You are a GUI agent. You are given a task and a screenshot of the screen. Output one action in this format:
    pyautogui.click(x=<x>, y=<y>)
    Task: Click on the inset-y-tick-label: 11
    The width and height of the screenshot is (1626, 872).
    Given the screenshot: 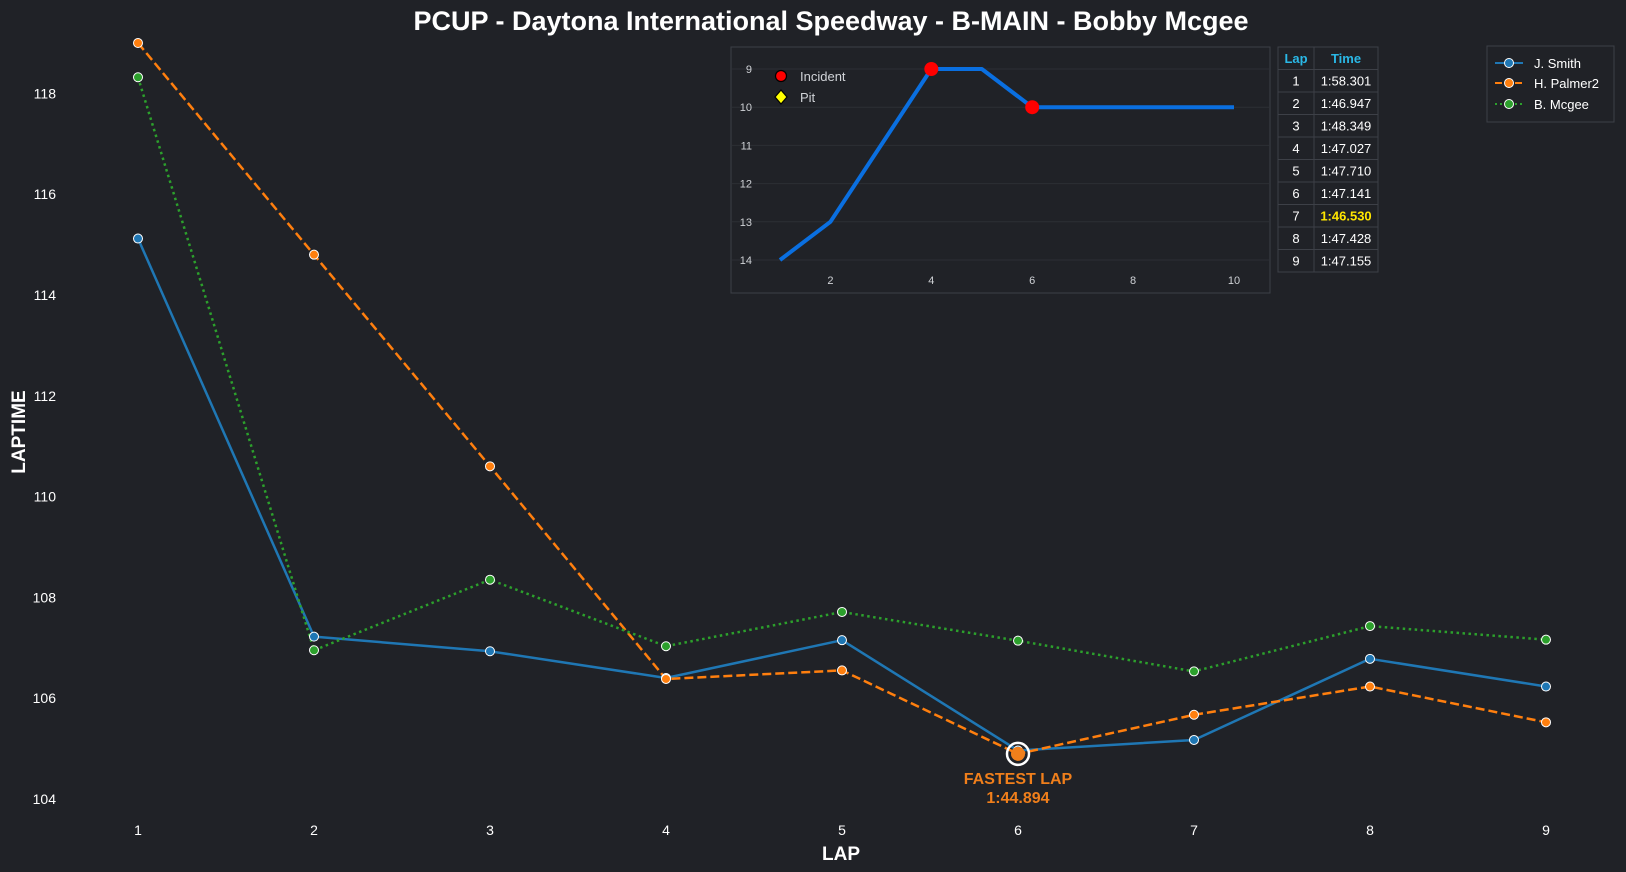 What is the action you would take?
    pyautogui.click(x=746, y=146)
    